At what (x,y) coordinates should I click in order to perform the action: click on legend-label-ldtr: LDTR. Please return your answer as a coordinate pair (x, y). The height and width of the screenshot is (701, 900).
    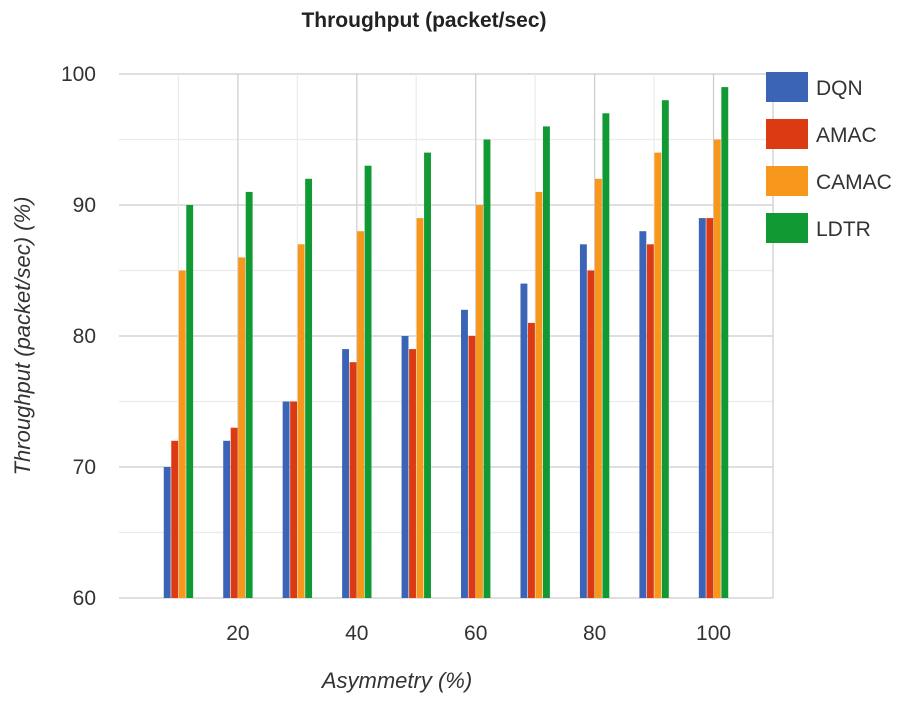
    Looking at the image, I should click on (843, 229).